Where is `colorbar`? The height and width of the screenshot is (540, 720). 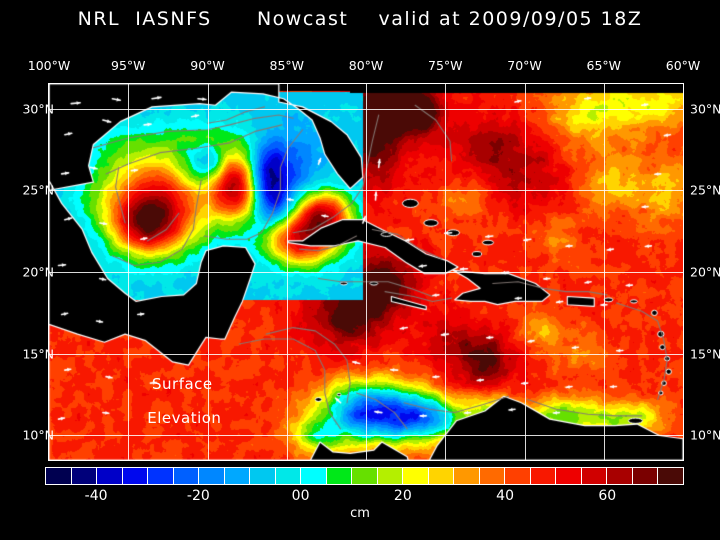 colorbar is located at coordinates (364, 476).